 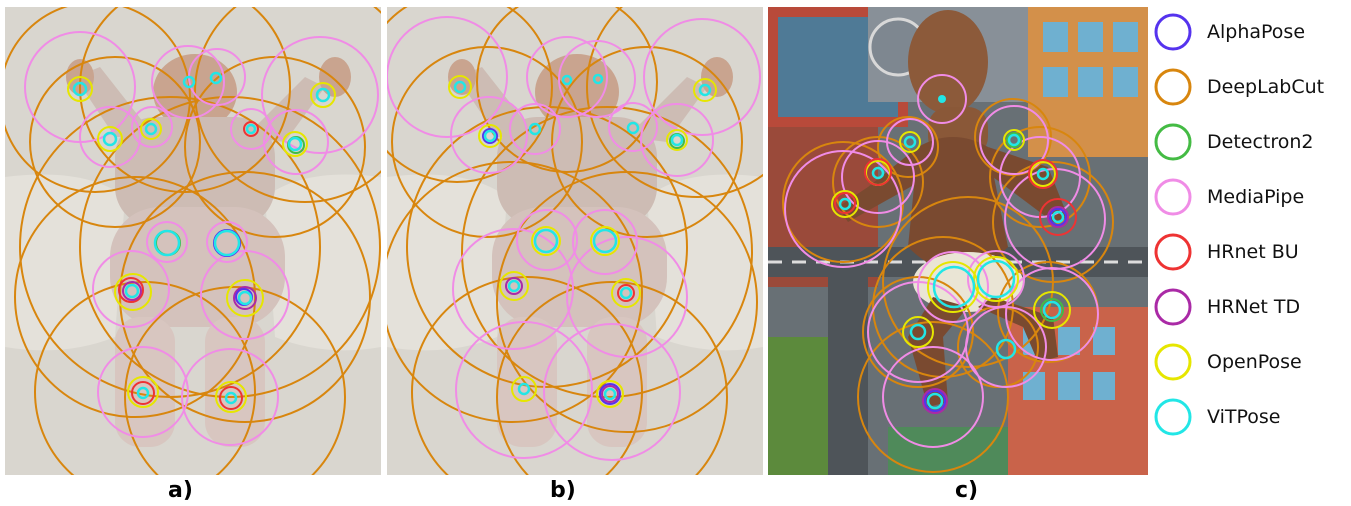 I want to click on legend-swatch-deeplabcut, so click(x=1173, y=87).